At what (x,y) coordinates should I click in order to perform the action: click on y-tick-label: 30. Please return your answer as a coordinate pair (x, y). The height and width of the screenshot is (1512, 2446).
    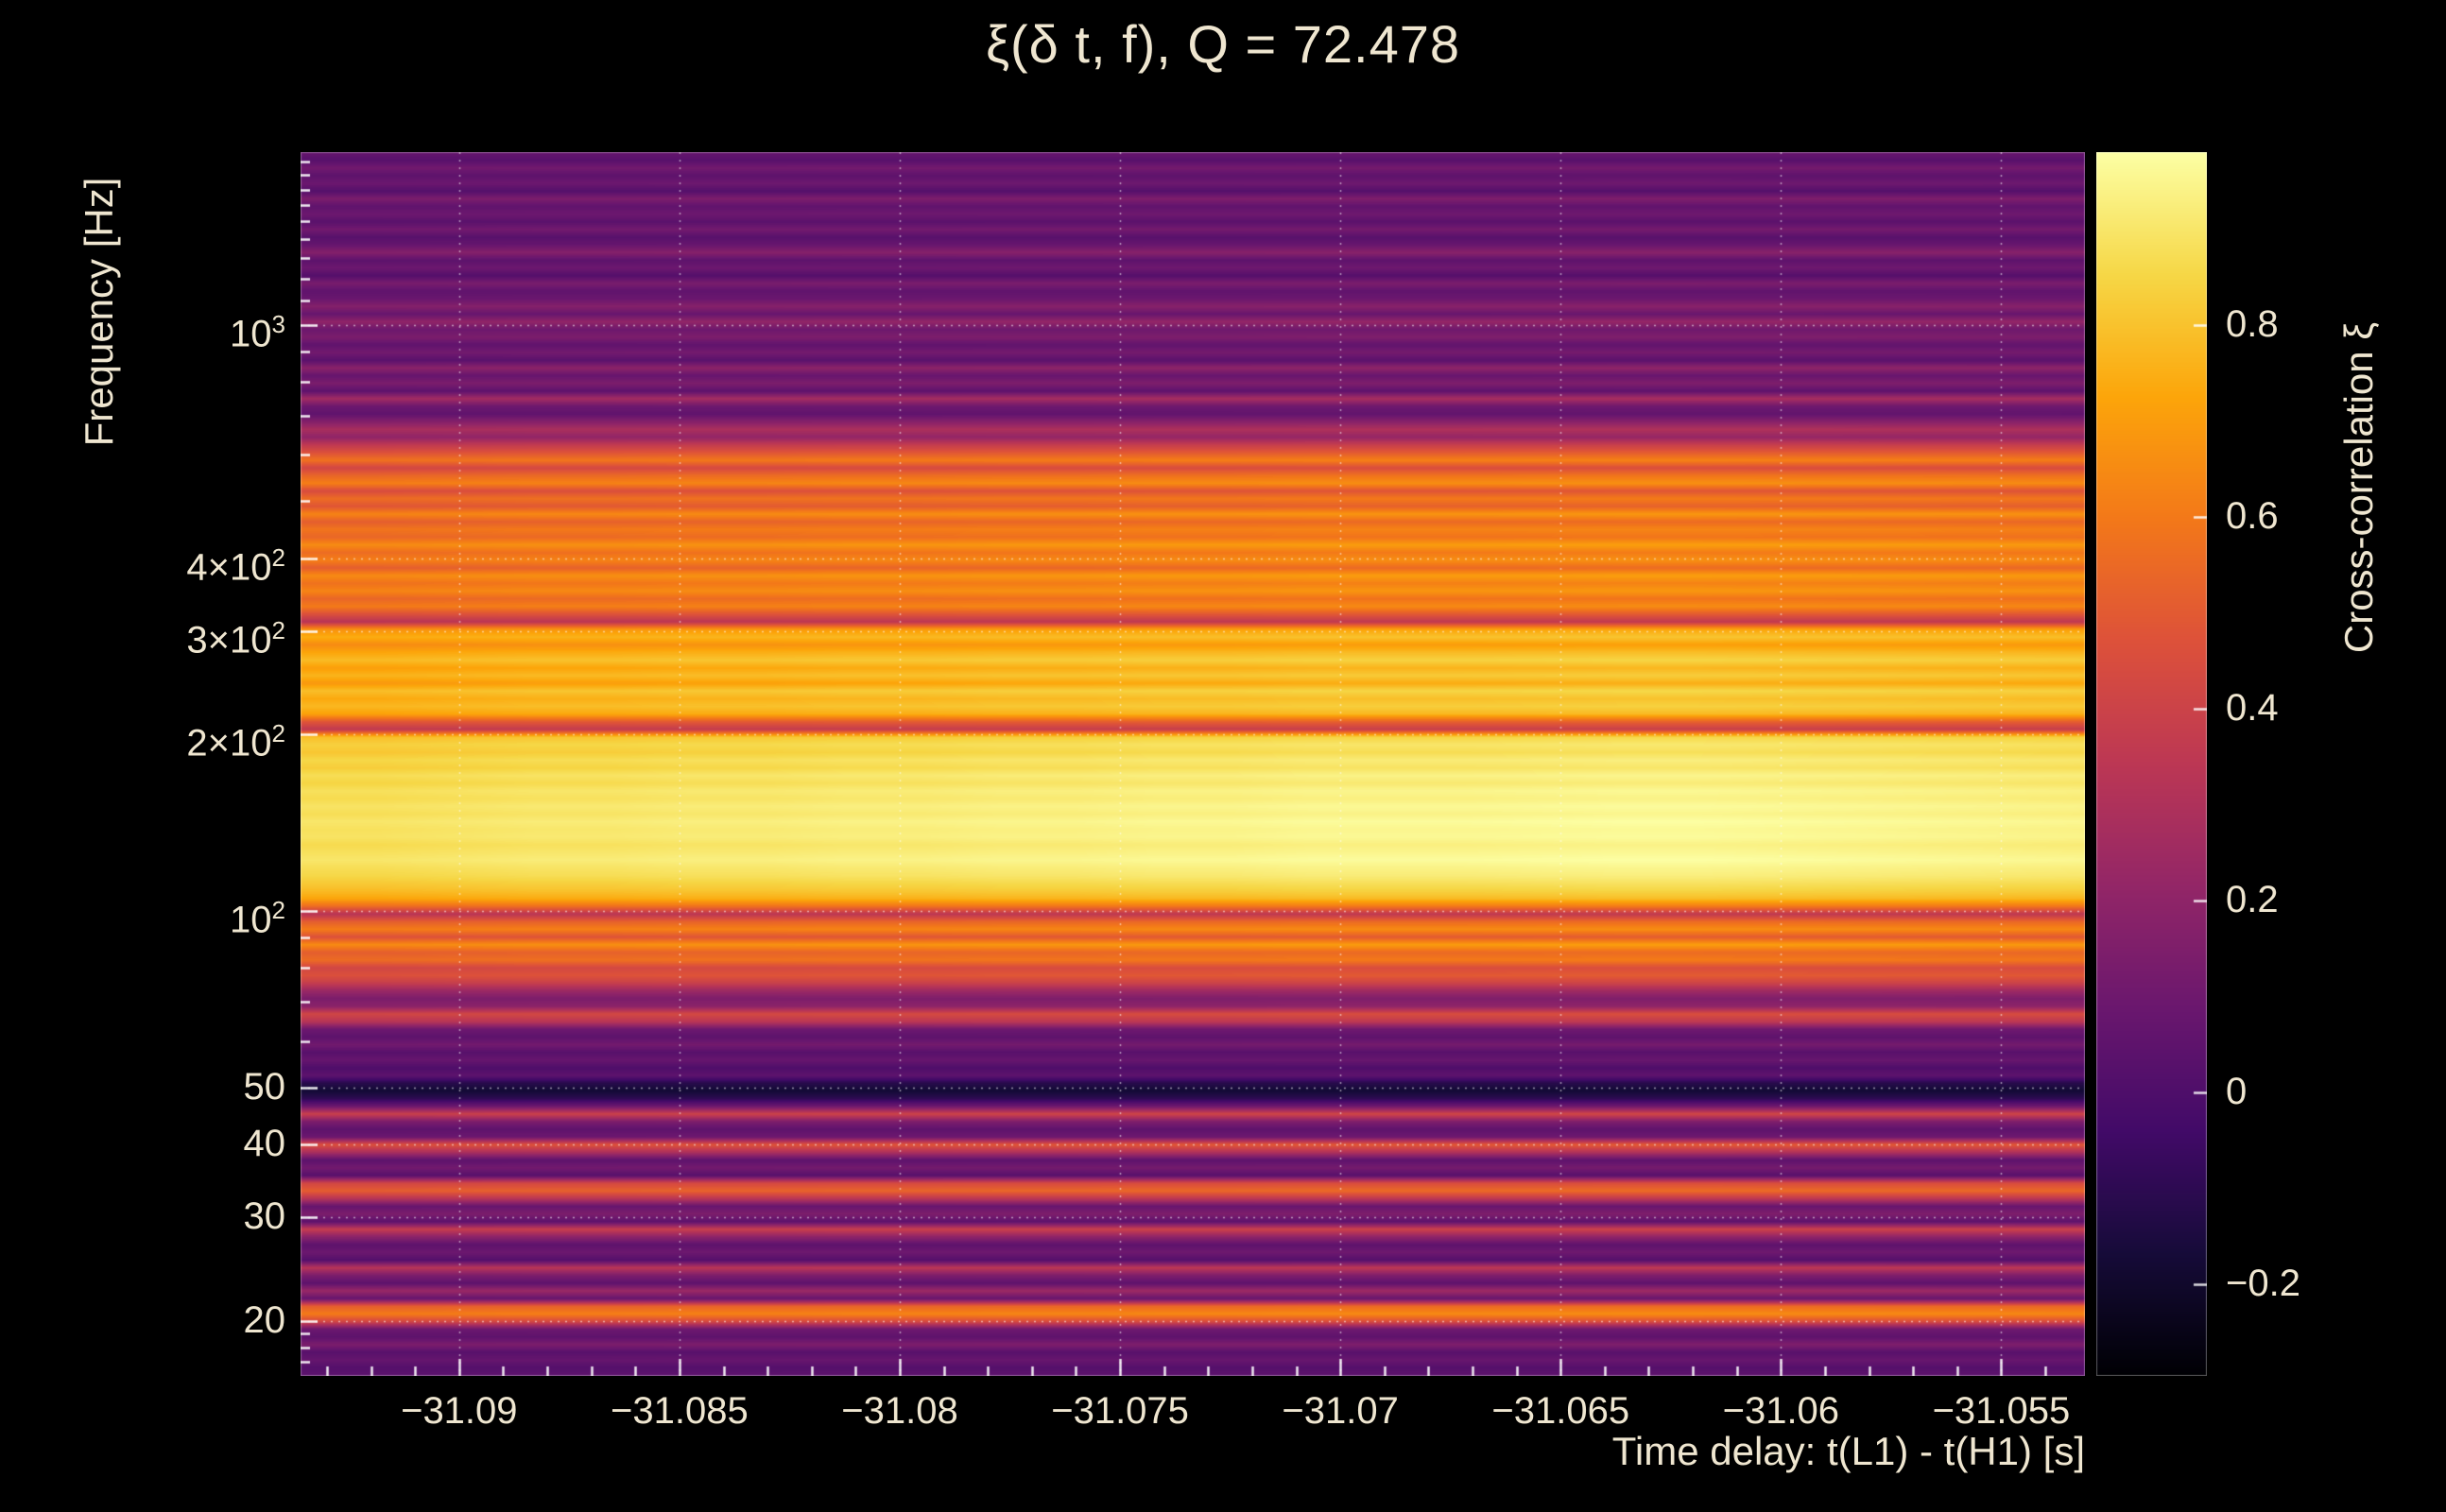
    Looking at the image, I should click on (264, 1216).